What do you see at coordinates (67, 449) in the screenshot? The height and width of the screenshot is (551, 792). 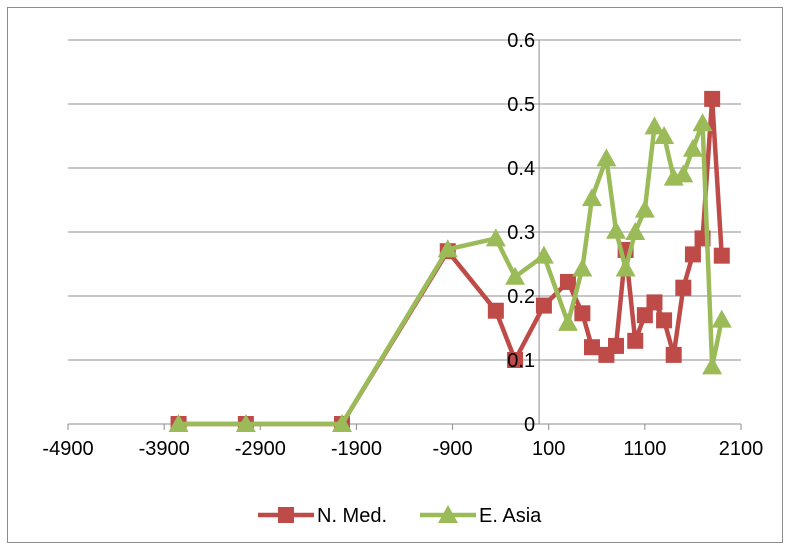 I see `x-tick-label-0: -4900` at bounding box center [67, 449].